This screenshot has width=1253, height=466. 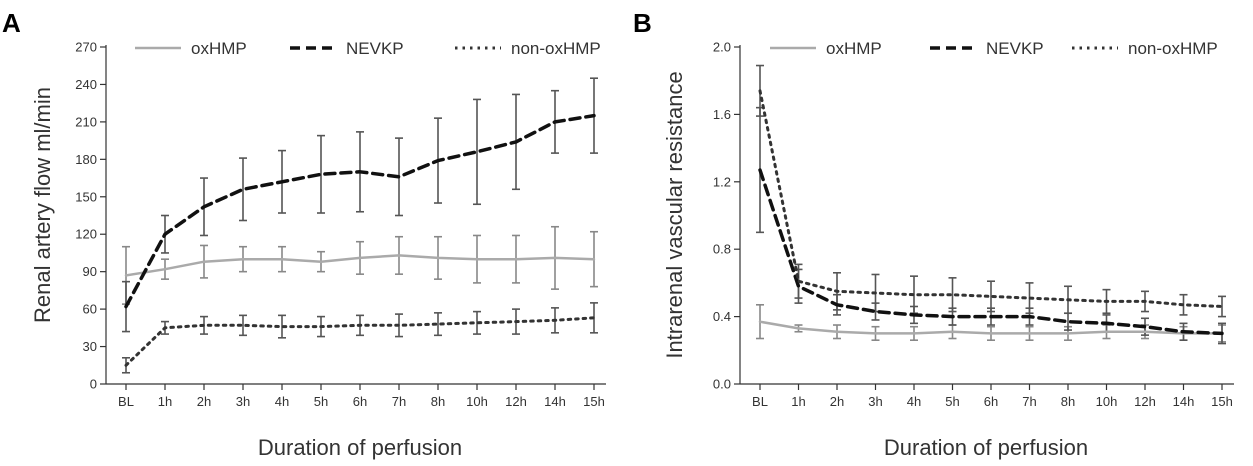 What do you see at coordinates (42, 205) in the screenshot?
I see `panel-a-y-axis-title: Renal artery flow ml/min` at bounding box center [42, 205].